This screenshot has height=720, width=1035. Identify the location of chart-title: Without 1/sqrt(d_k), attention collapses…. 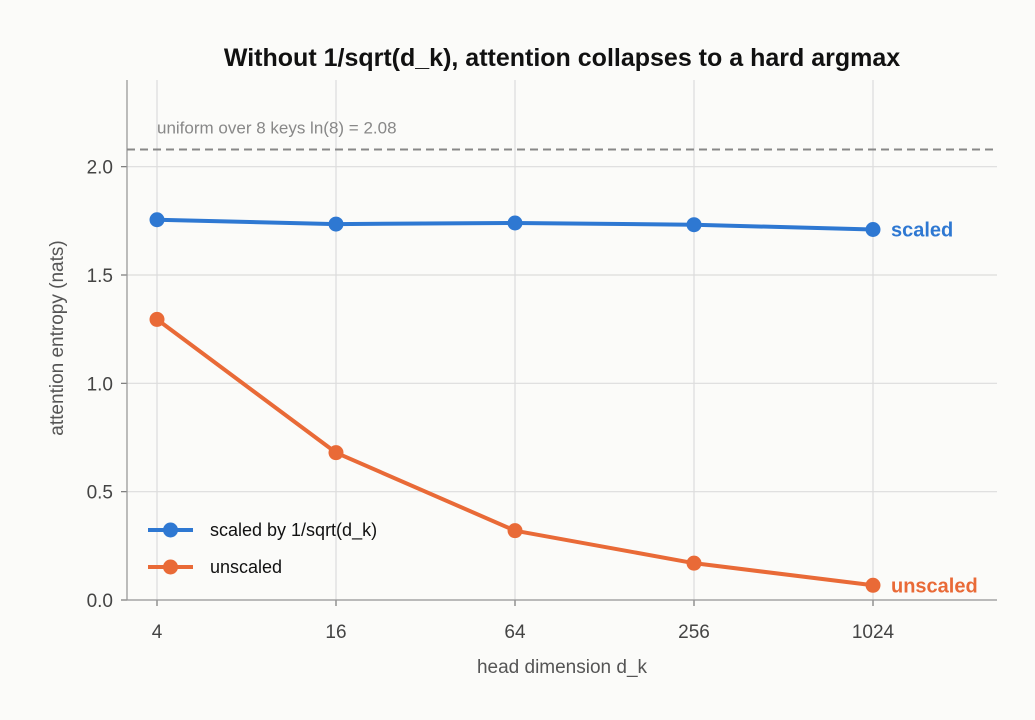
(562, 58).